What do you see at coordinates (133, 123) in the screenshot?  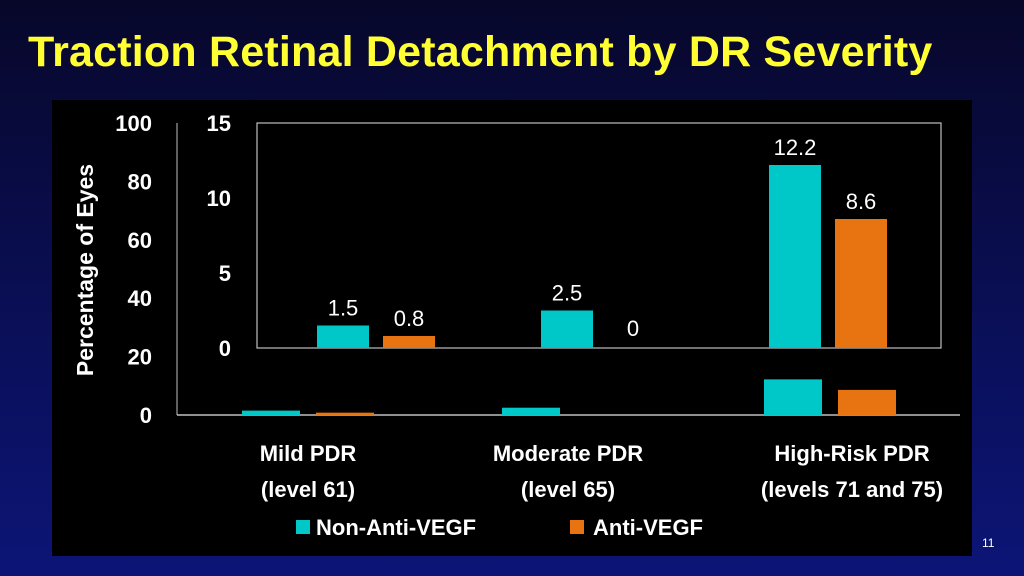 I see `outer-y-tick-label-5: 100` at bounding box center [133, 123].